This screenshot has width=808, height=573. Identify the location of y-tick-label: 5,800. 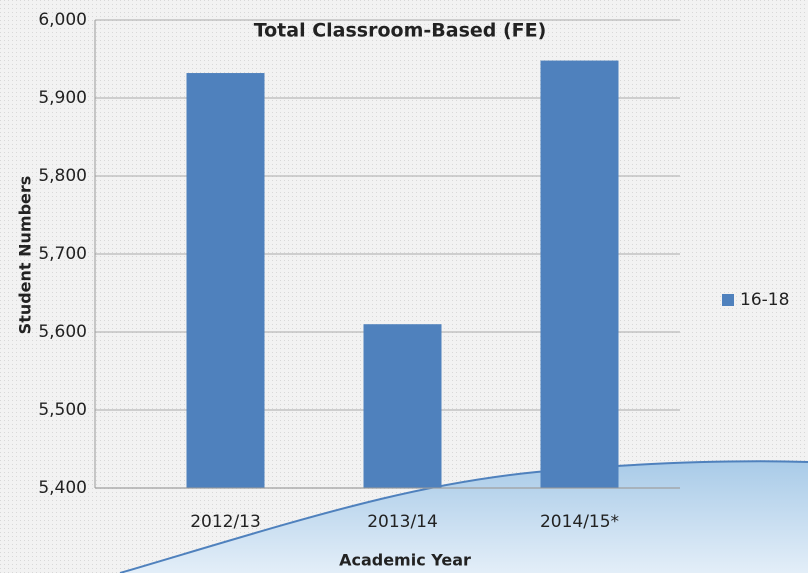
(62, 176).